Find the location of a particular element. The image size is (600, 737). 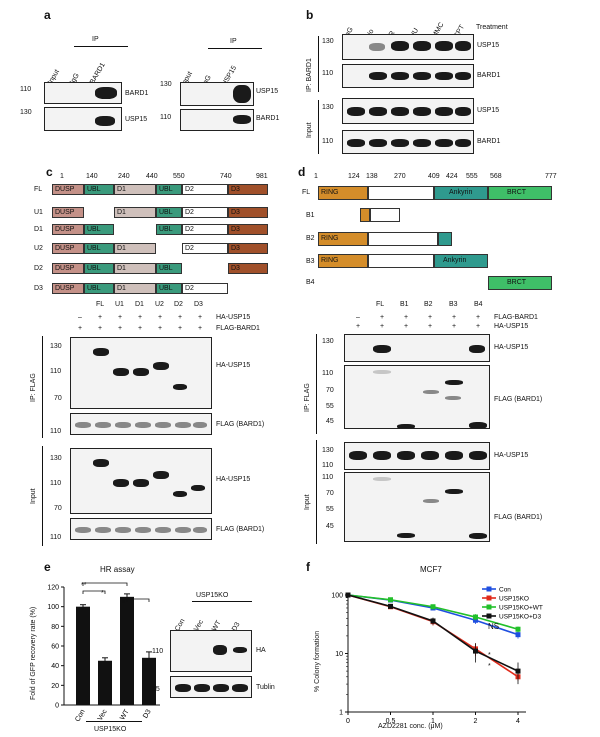

legend-label: USP15KO is located at coordinates (514, 599).